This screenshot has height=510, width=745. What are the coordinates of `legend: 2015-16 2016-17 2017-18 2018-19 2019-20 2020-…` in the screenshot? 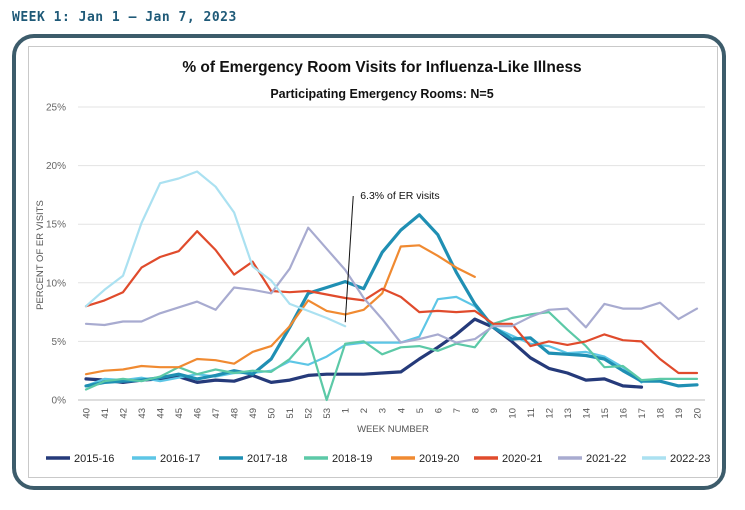 It's located at (378, 459).